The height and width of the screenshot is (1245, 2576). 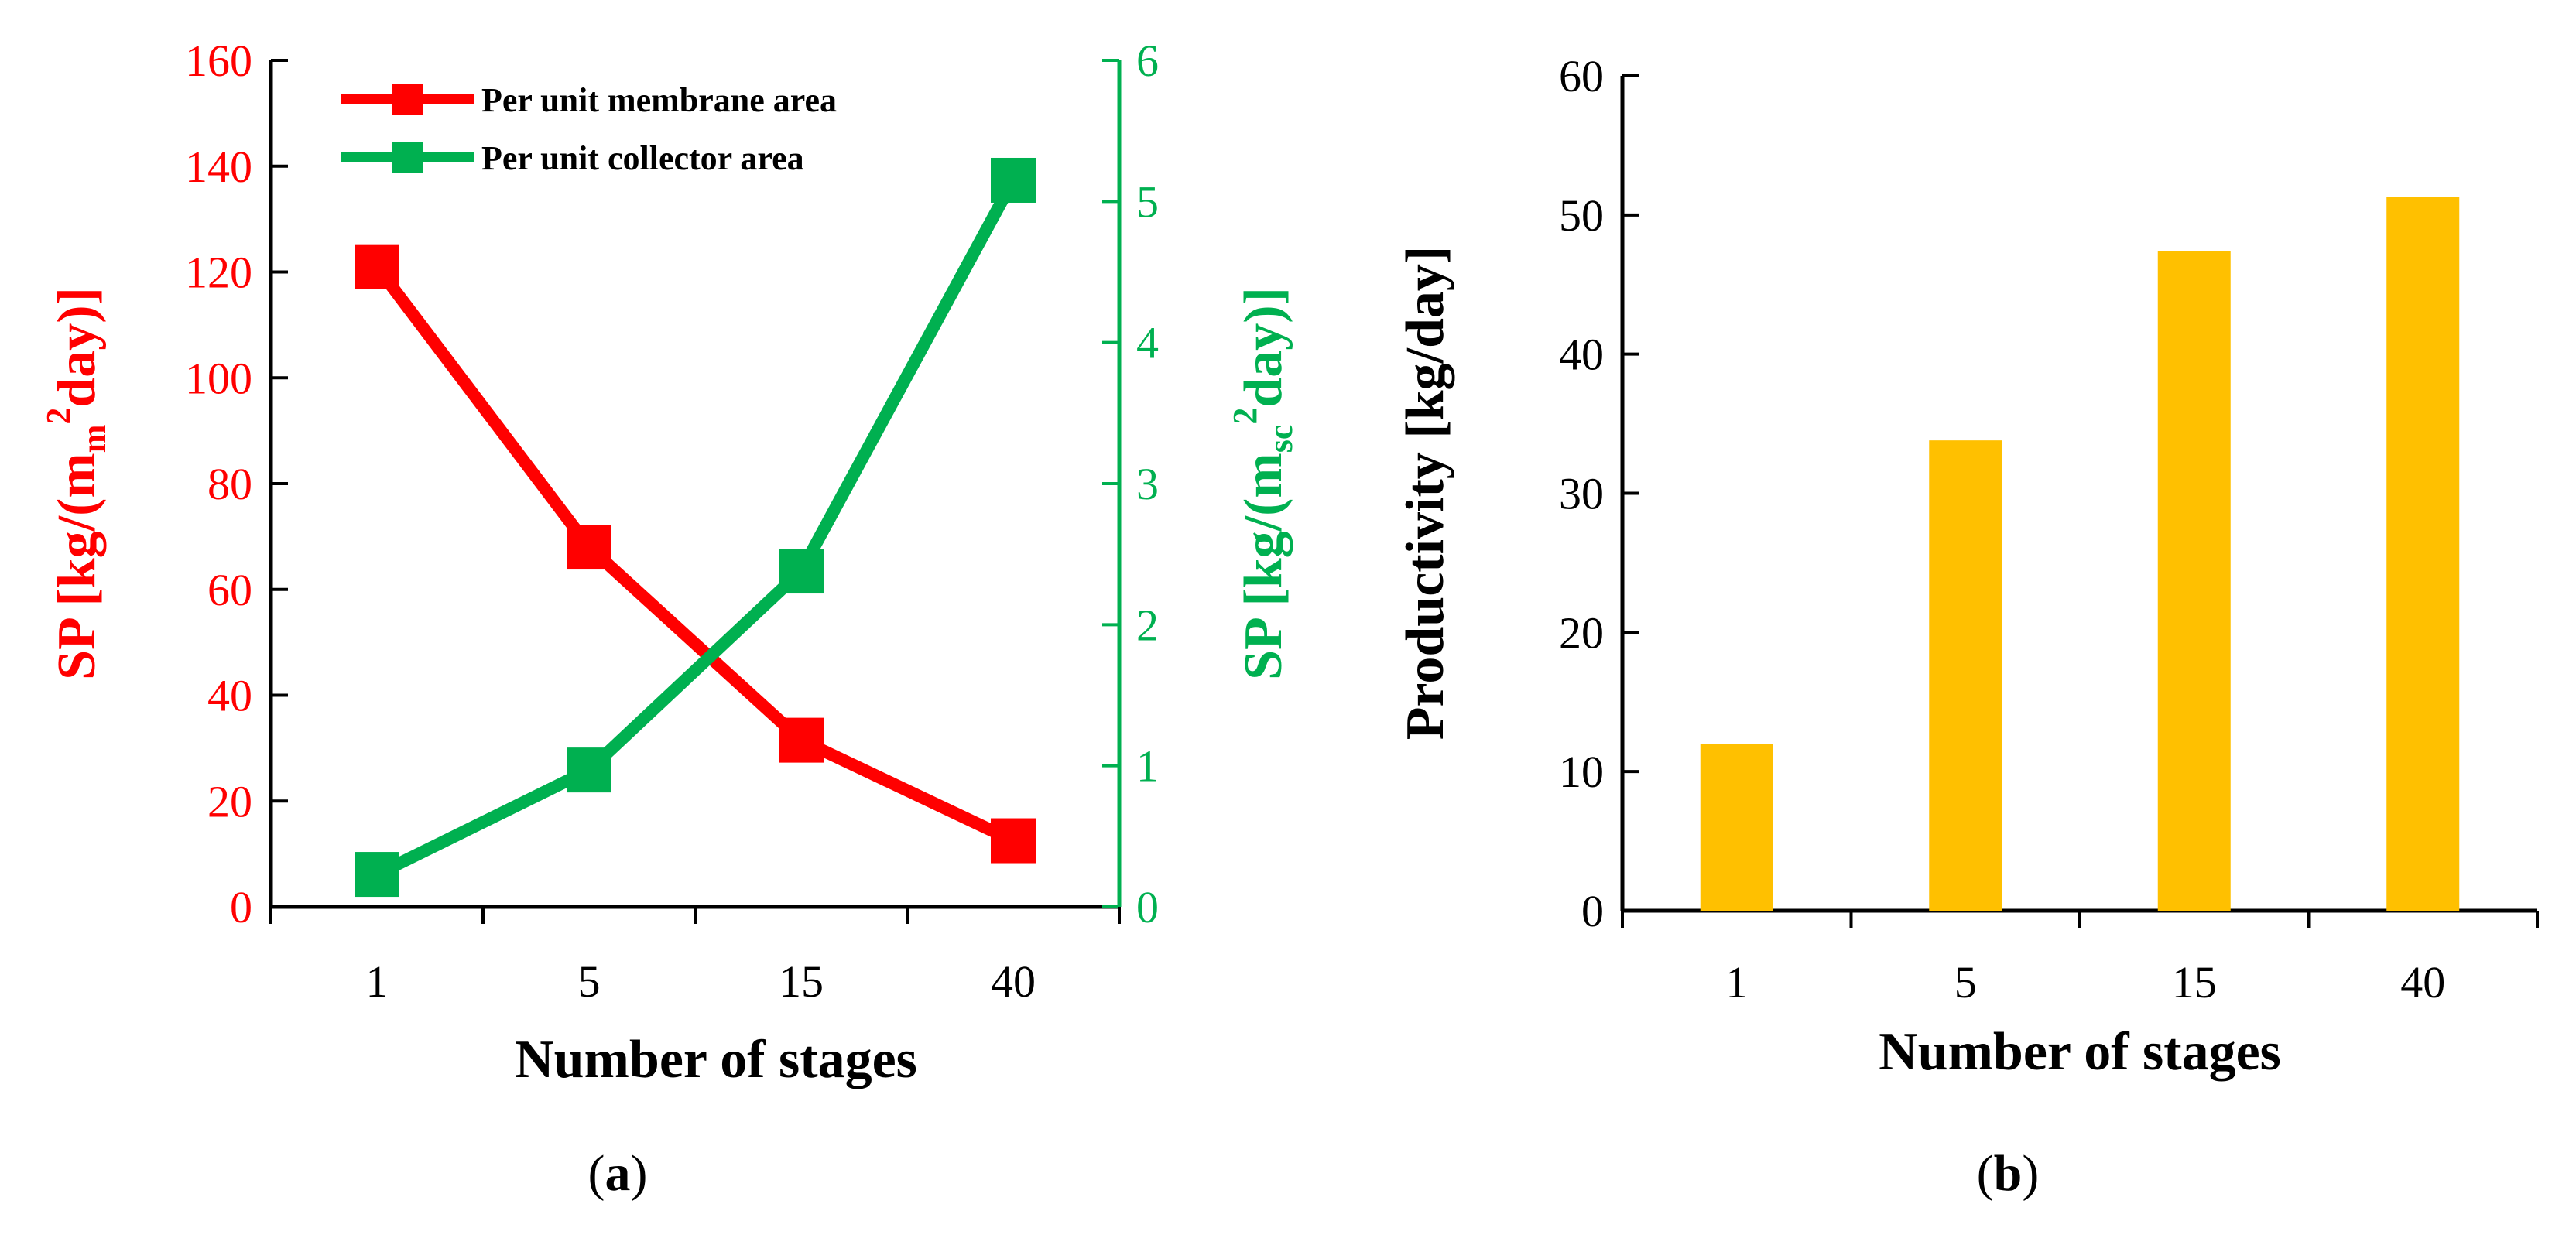 I want to click on panel-a-x-tick-label-15: 15, so click(x=801, y=982).